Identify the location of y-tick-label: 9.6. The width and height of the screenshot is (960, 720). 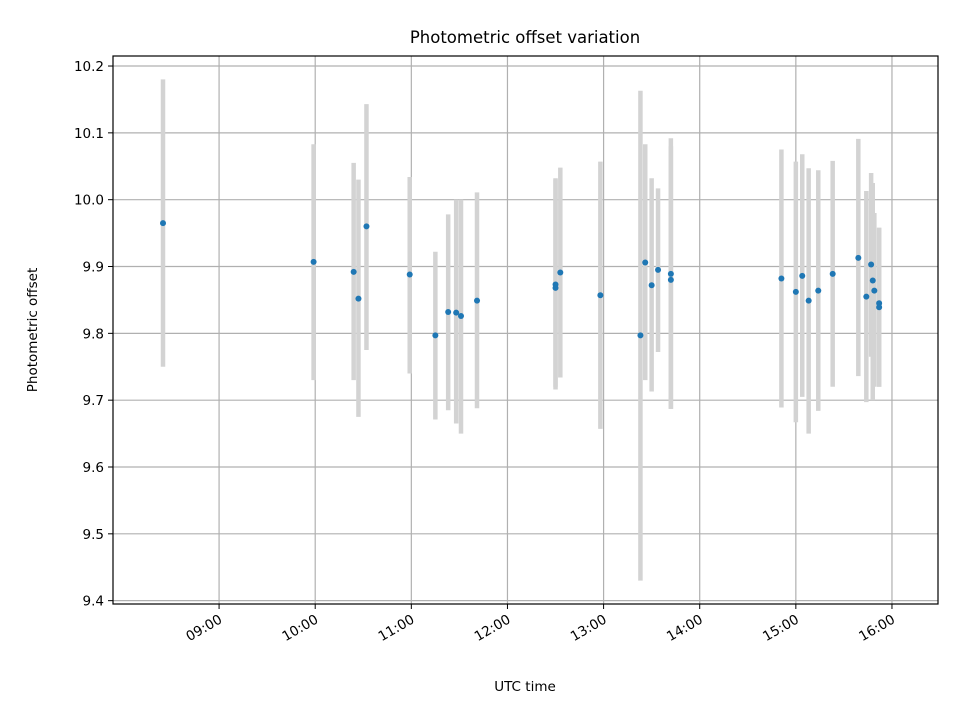
(93, 468).